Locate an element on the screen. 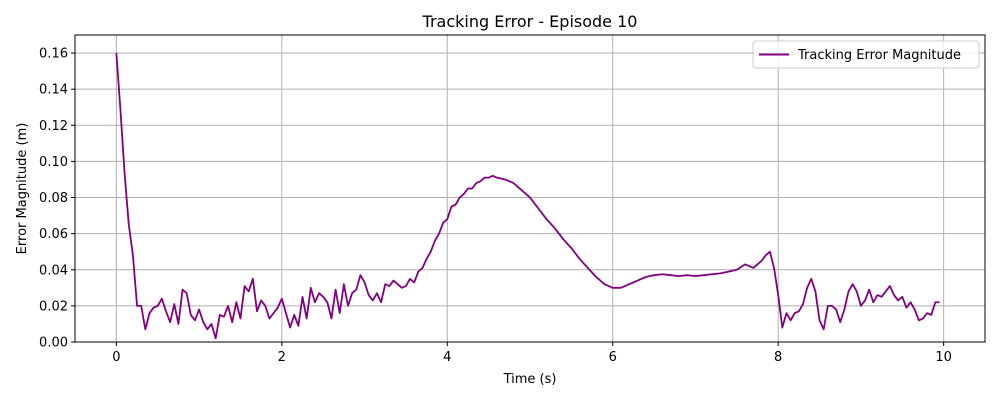 This screenshot has width=1000, height=400. y-axis: 0.00 0.02 0.04 0.06 0.08 0.10 0.12 0.14 0.16 is located at coordinates (57, 199).